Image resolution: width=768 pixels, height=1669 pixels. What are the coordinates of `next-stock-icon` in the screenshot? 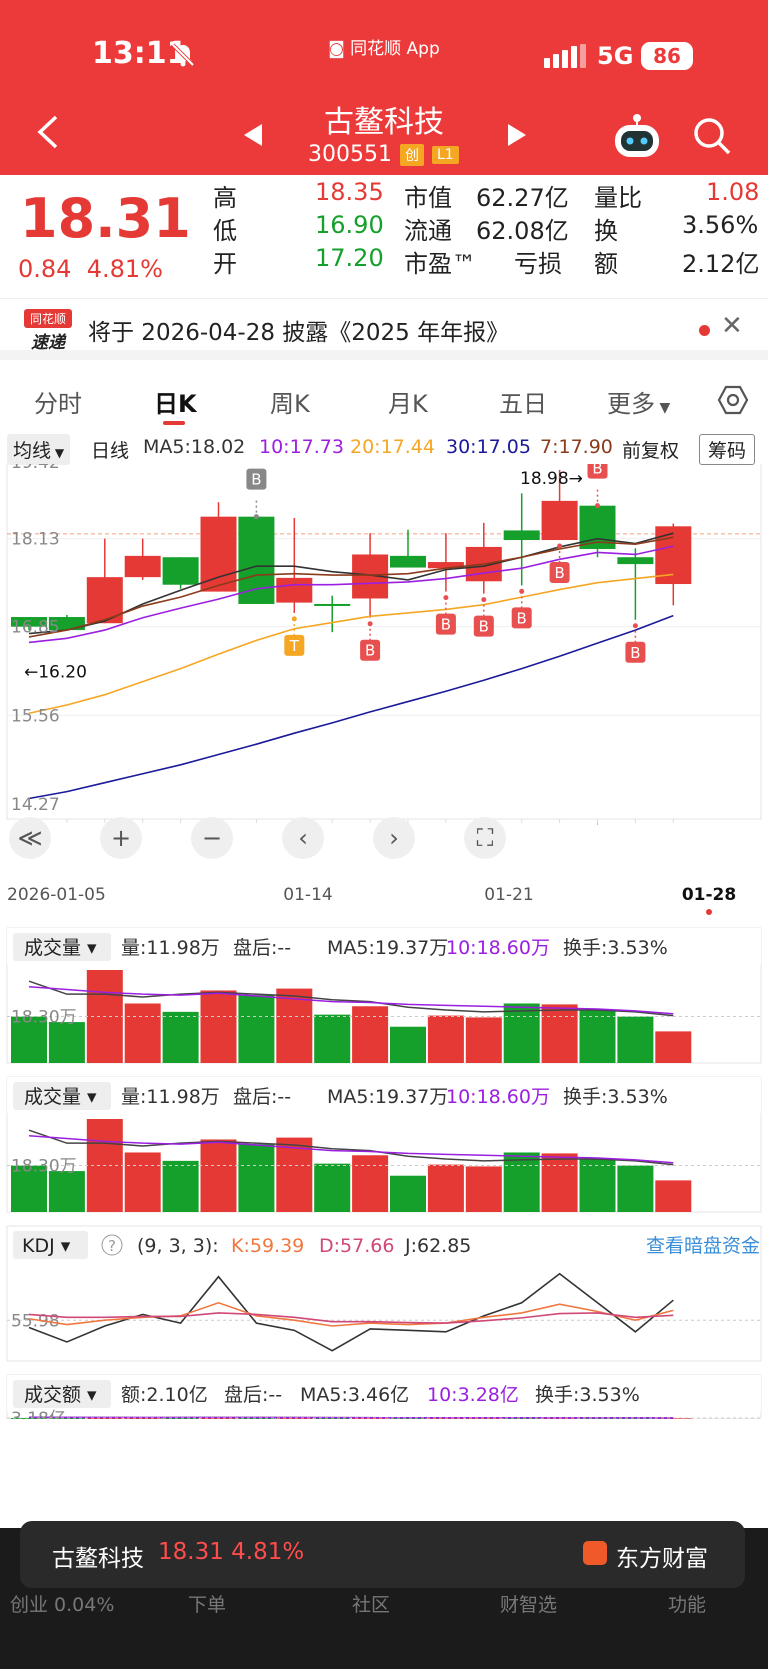 It's located at (517, 135).